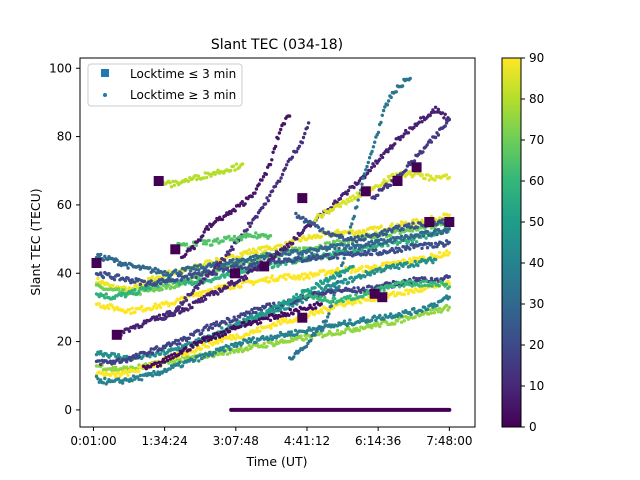 The image size is (640, 480). I want to click on low-locktime-marker, so click(235, 273).